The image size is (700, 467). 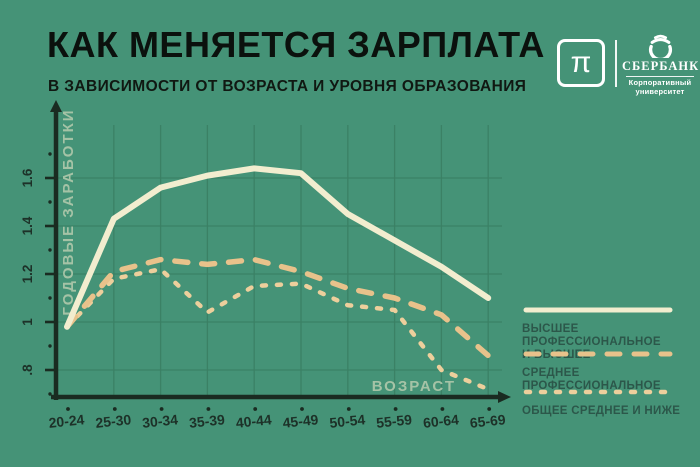 What do you see at coordinates (487, 421) in the screenshot?
I see `x-tick-label: 65-69` at bounding box center [487, 421].